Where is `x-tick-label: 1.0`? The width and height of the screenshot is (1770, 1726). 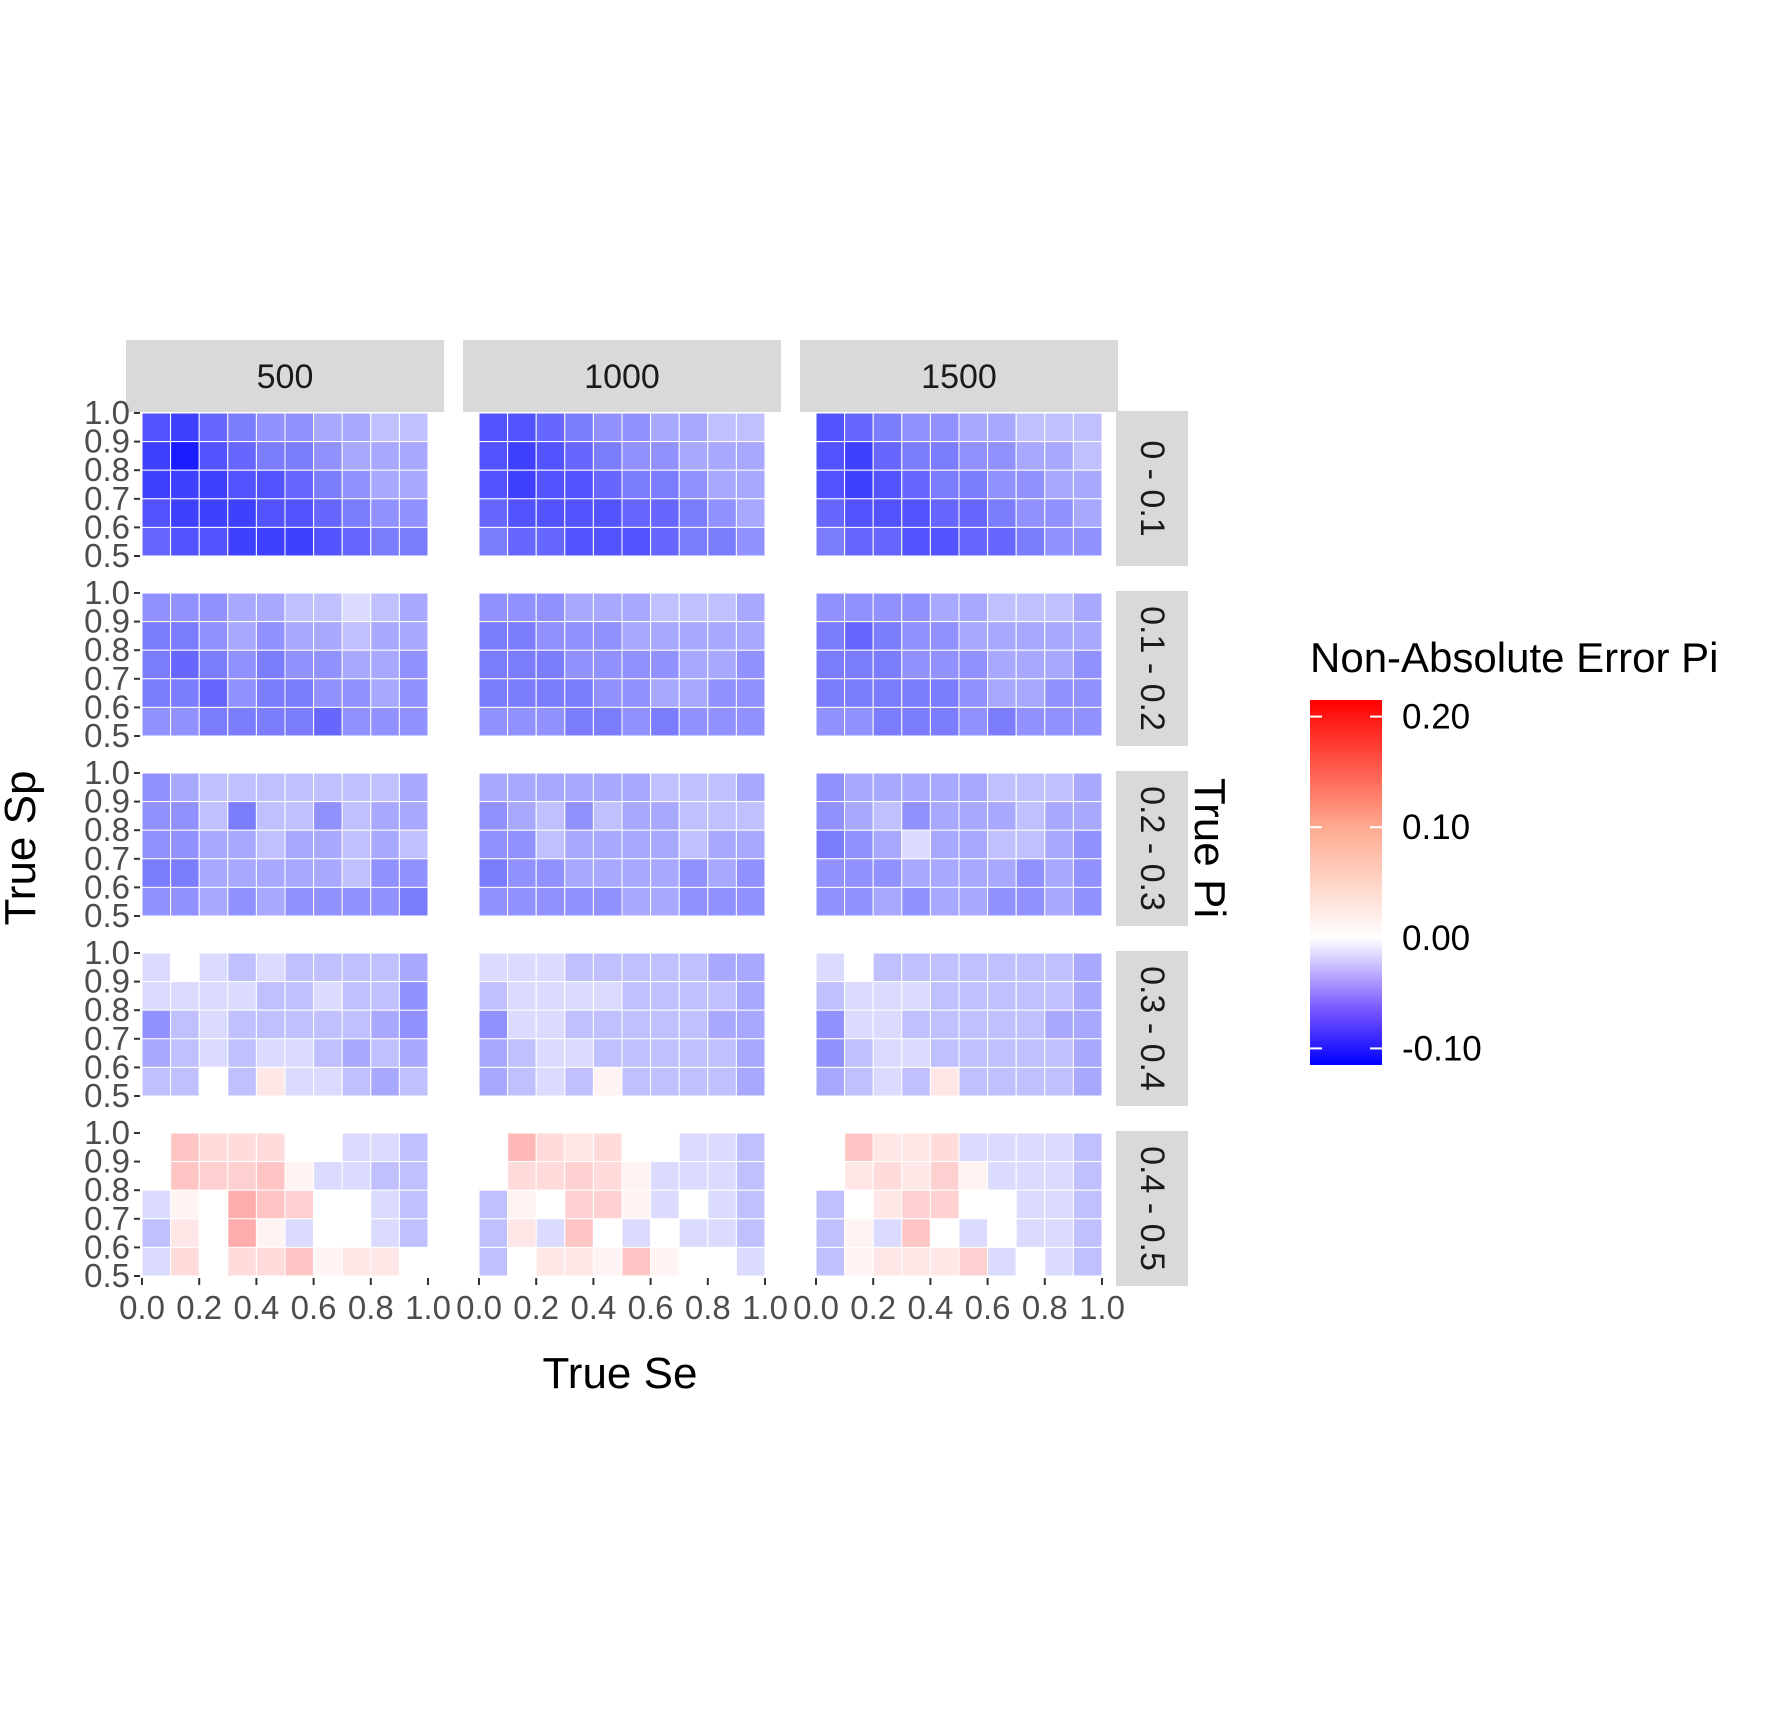
x-tick-label: 1.0 is located at coordinates (1102, 1307).